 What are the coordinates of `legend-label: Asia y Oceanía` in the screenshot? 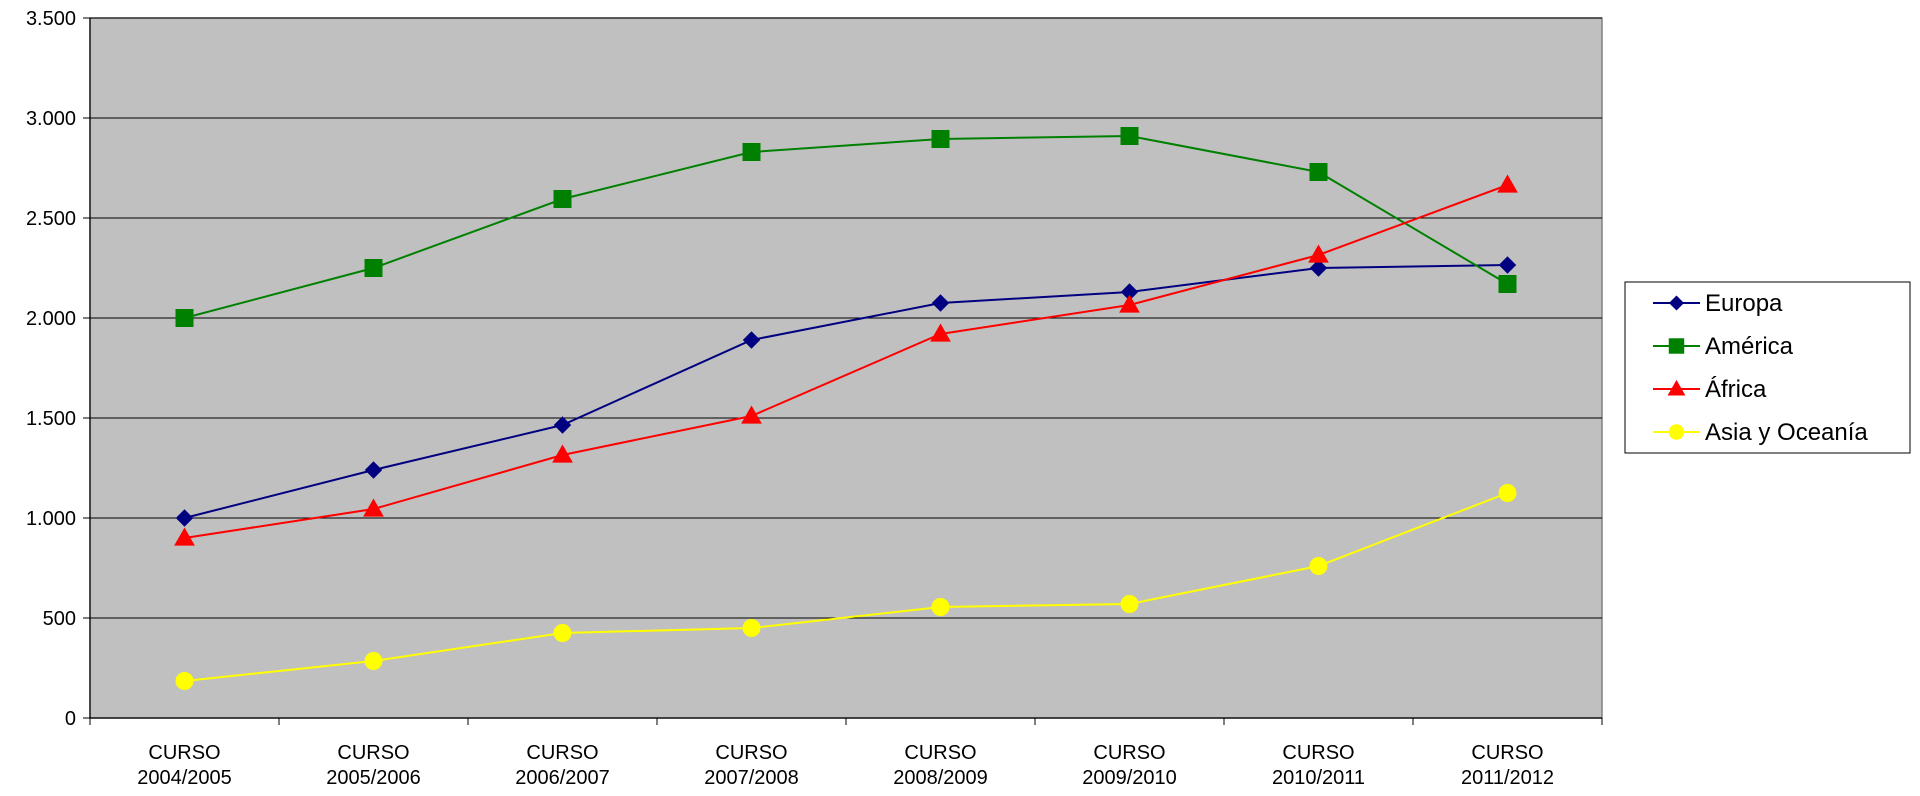 It's located at (1786, 432).